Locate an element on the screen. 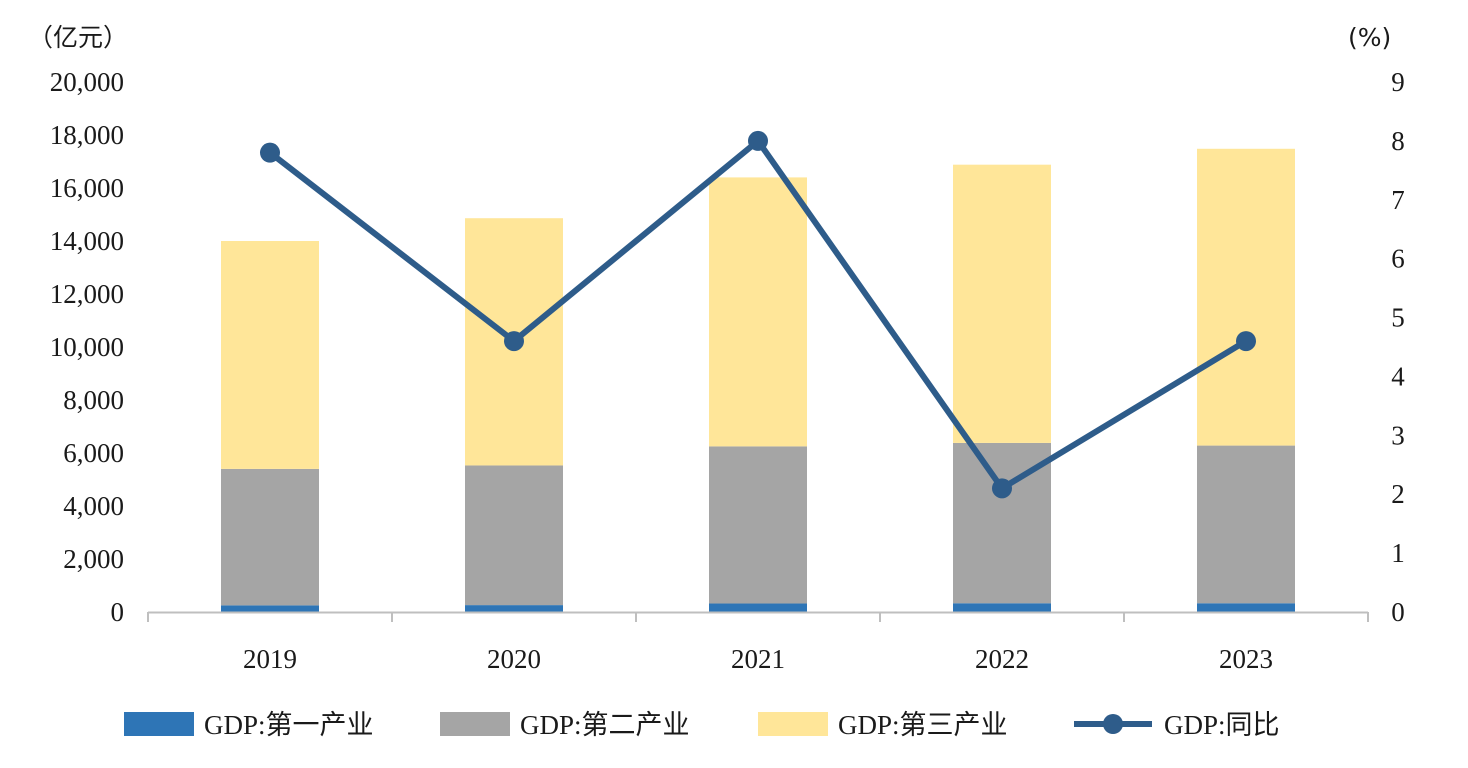  right-tick-label: 1 is located at coordinates (1398, 553).